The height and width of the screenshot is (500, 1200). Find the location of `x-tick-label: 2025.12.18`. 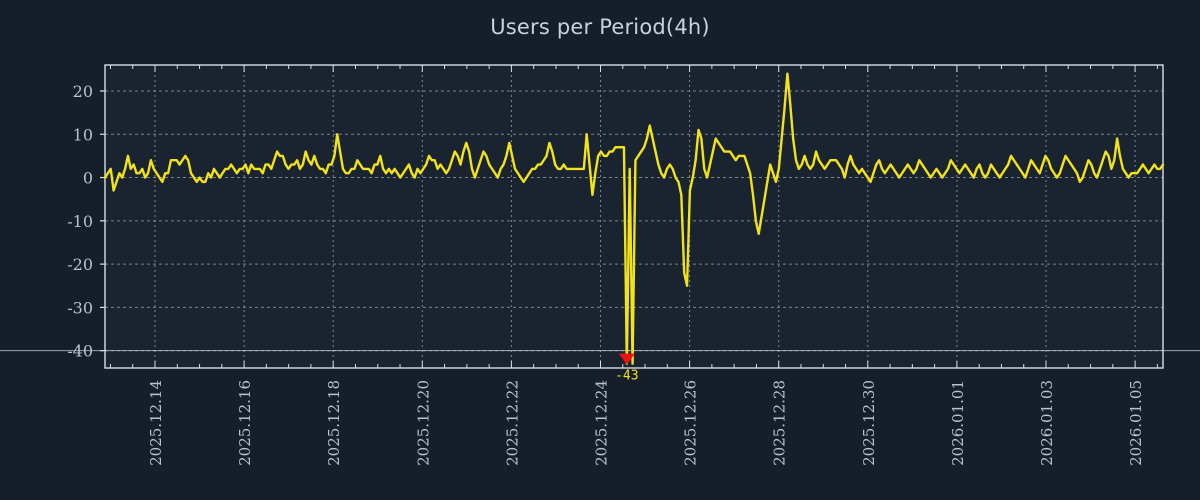

x-tick-label: 2025.12.18 is located at coordinates (334, 423).